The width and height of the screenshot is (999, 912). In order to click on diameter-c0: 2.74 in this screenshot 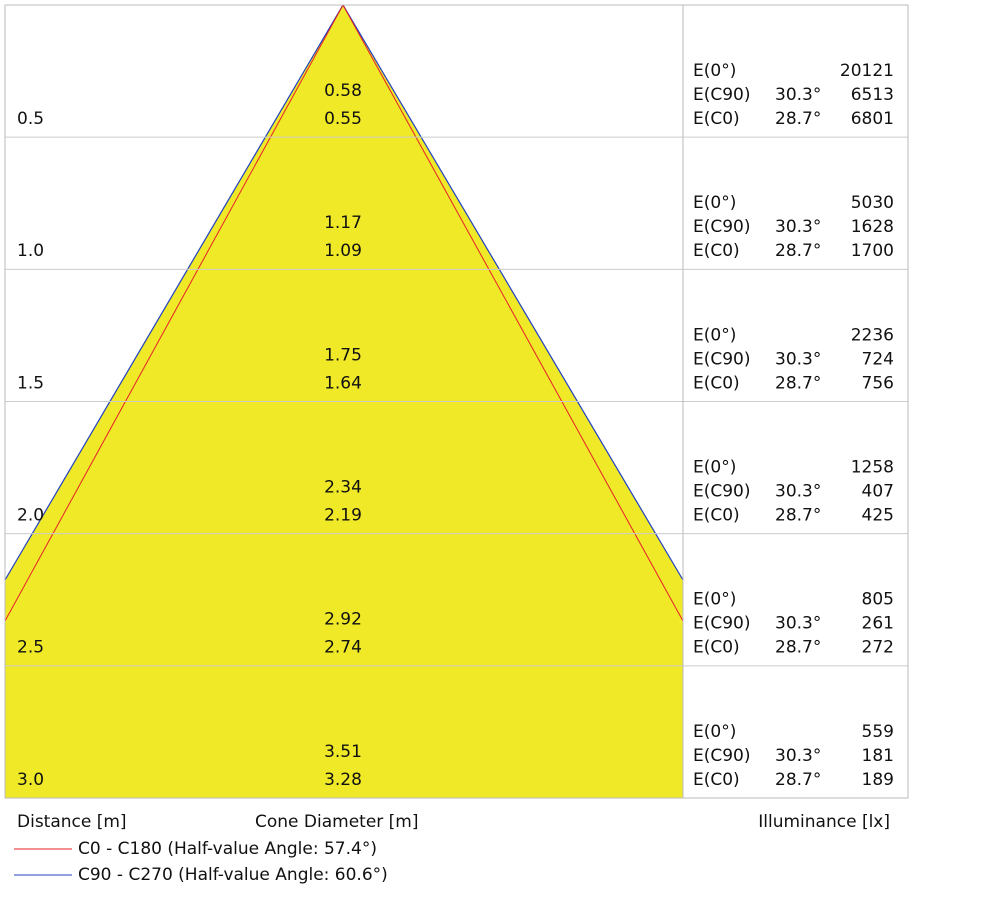, I will do `click(343, 648)`.